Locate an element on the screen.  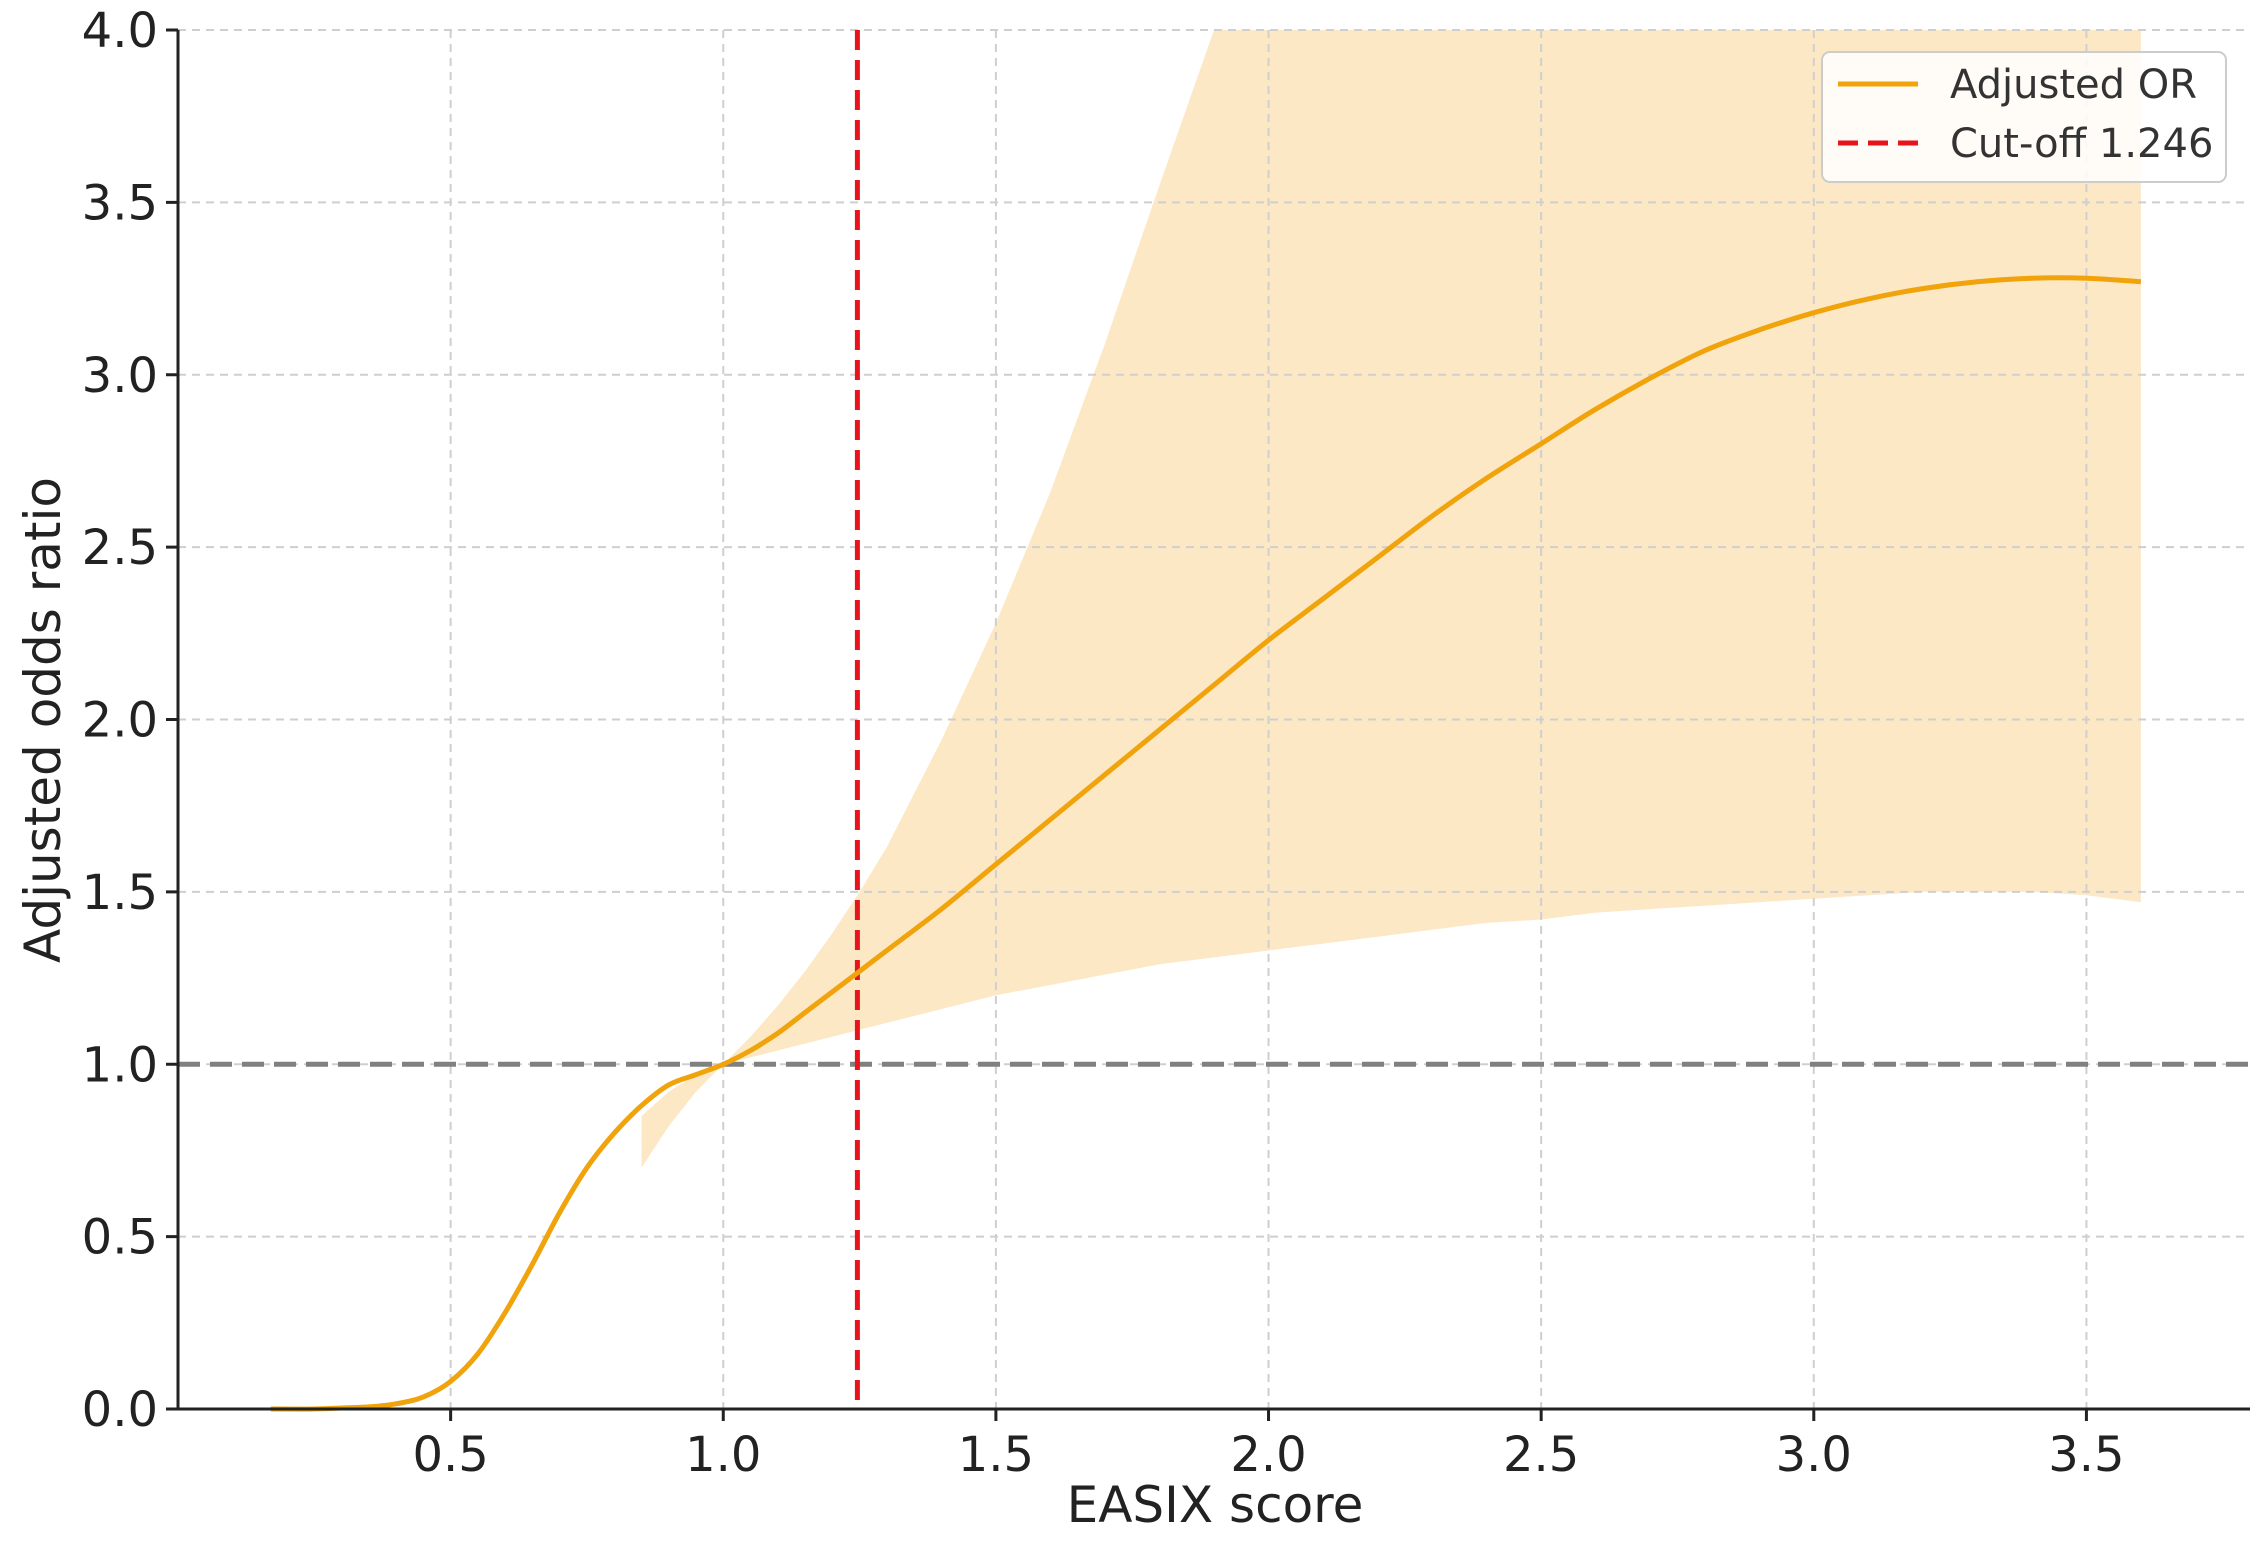
legend: Adjusted OR Cut-off 1.246 is located at coordinates (2024, 117).